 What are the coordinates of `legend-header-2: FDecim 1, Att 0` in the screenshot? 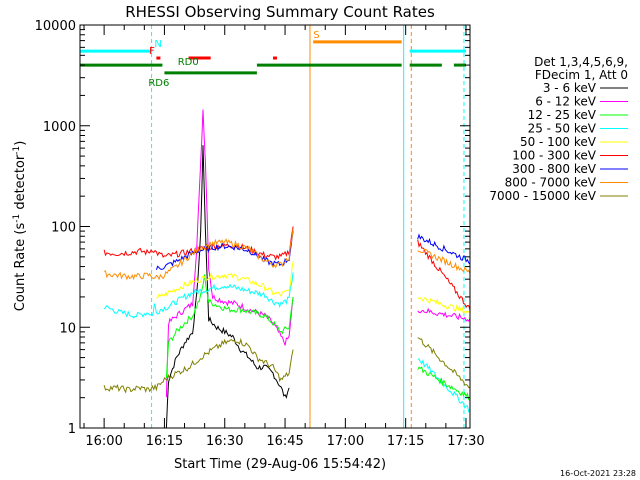 It's located at (581, 75).